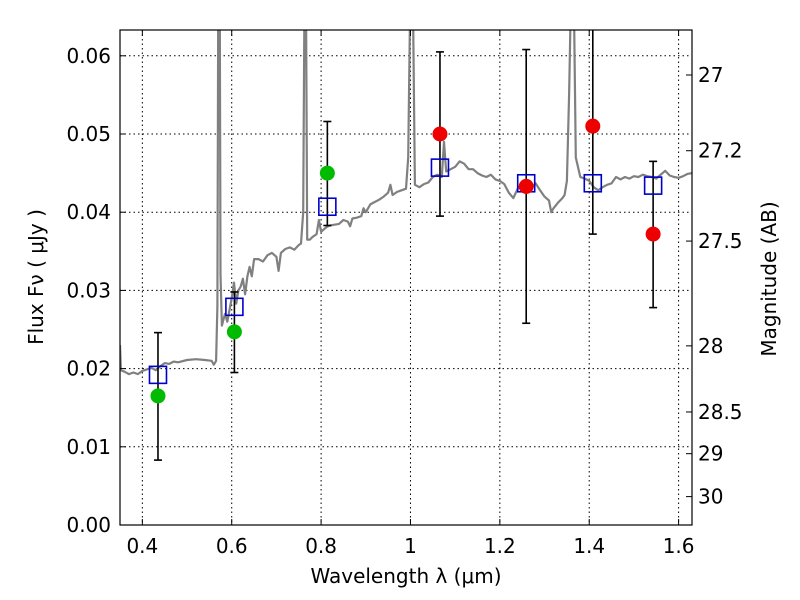 This screenshot has width=800, height=600. Describe the element at coordinates (88, 212) in the screenshot. I see `y-tick-label: 0.04` at that location.